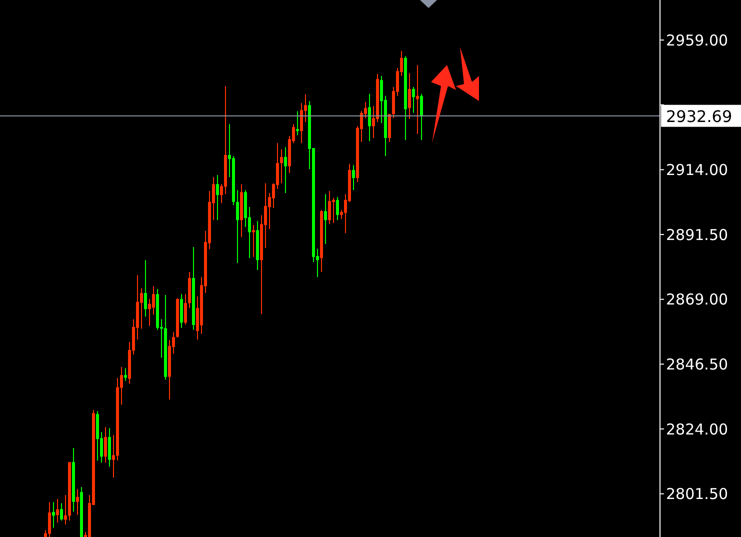  What do you see at coordinates (697, 40) in the screenshot?
I see `y-tick-label: 2959.00` at bounding box center [697, 40].